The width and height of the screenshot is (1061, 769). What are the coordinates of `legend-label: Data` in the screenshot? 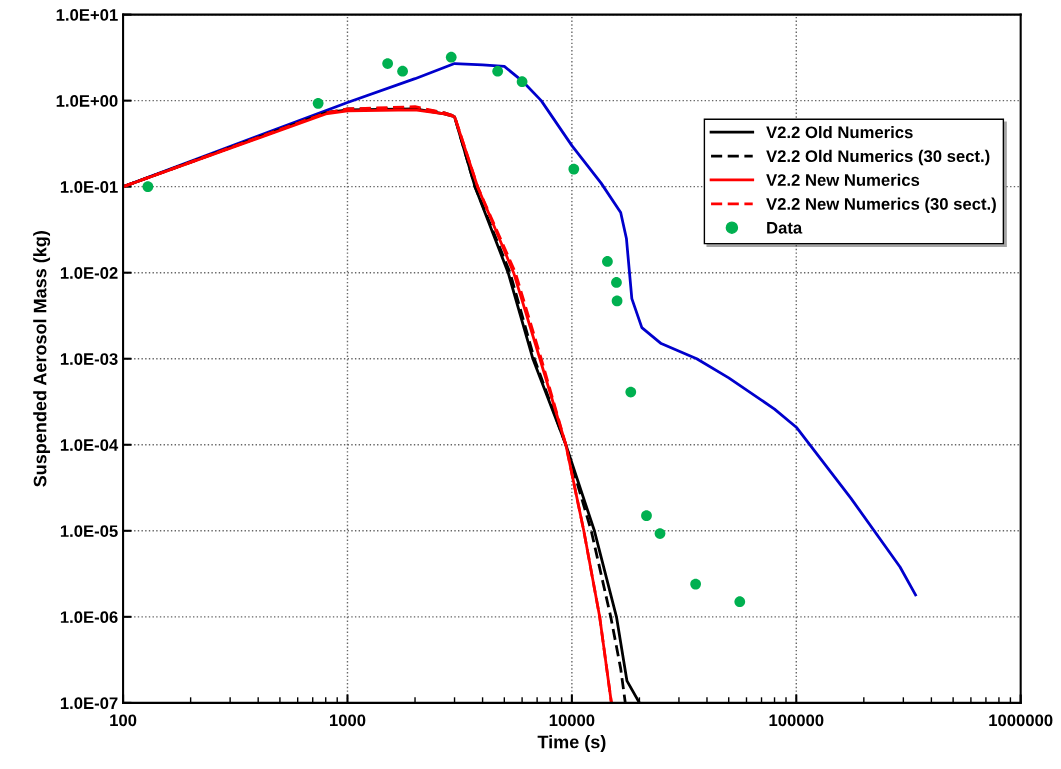 It's located at (785, 228).